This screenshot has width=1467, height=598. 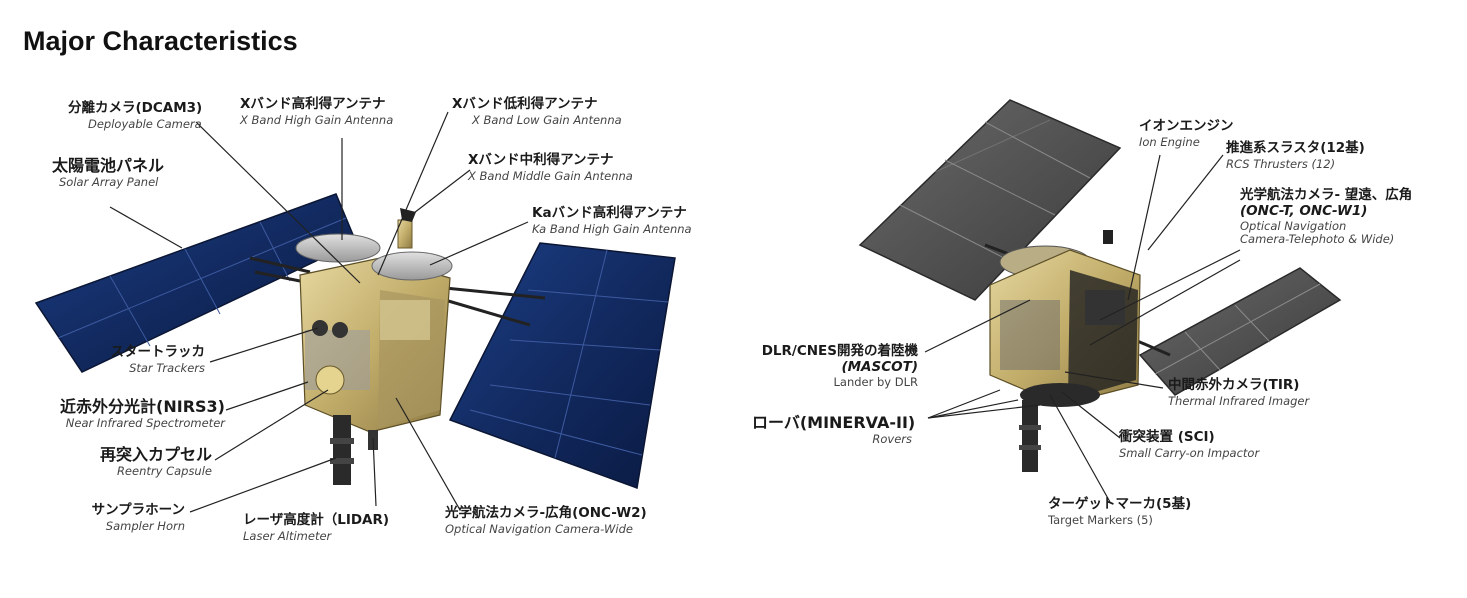 What do you see at coordinates (338, 248) in the screenshot?
I see `x-band-hga-dish` at bounding box center [338, 248].